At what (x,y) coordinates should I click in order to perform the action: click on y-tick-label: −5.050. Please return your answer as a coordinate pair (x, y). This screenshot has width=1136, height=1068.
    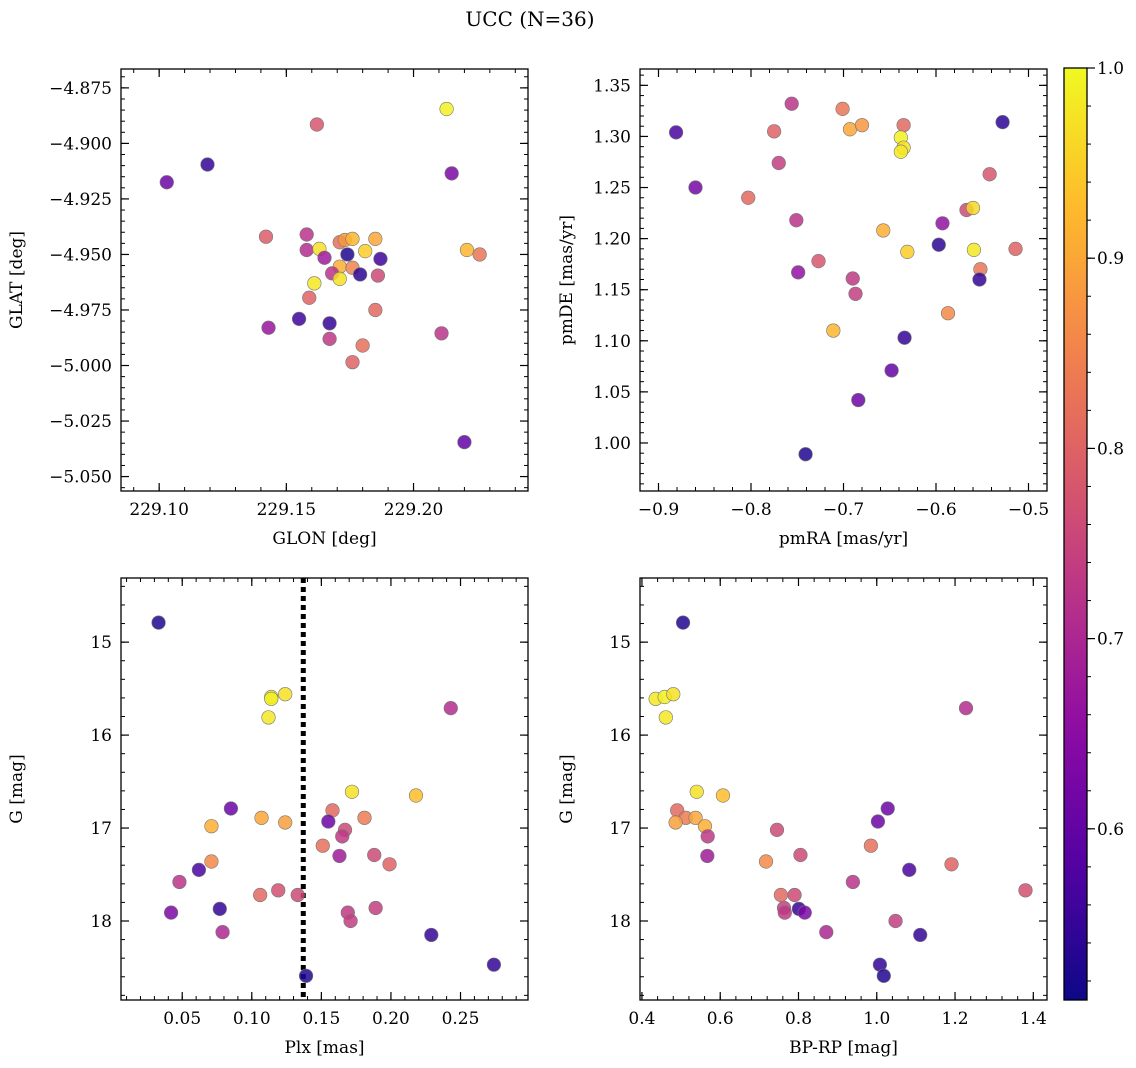
    Looking at the image, I should click on (80, 478).